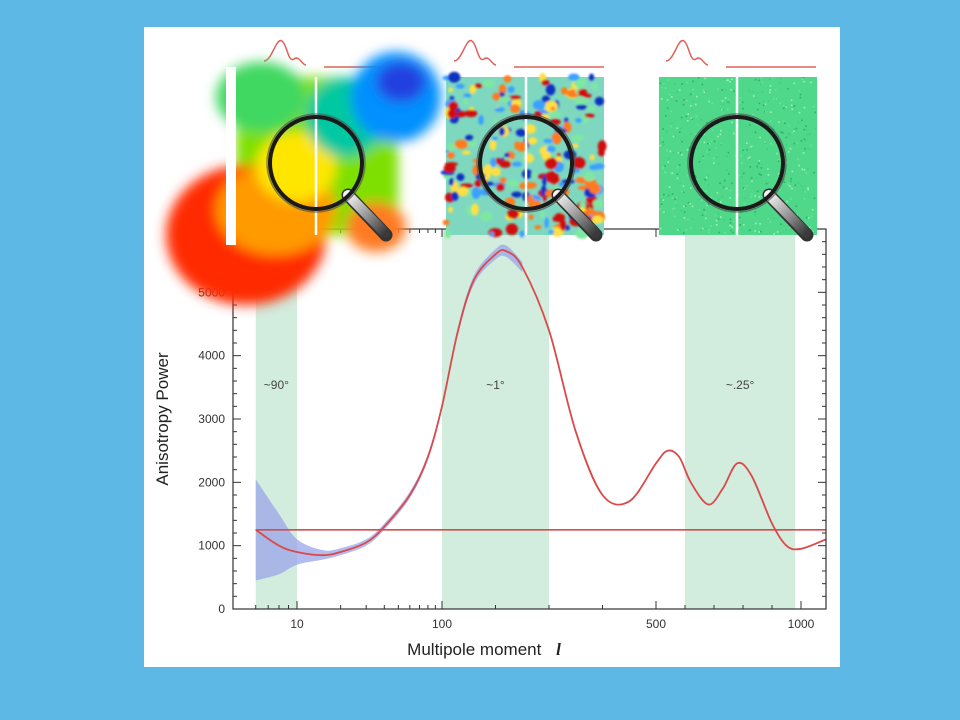  What do you see at coordinates (576, 214) in the screenshot?
I see `inset-2-magnifier-handle` at bounding box center [576, 214].